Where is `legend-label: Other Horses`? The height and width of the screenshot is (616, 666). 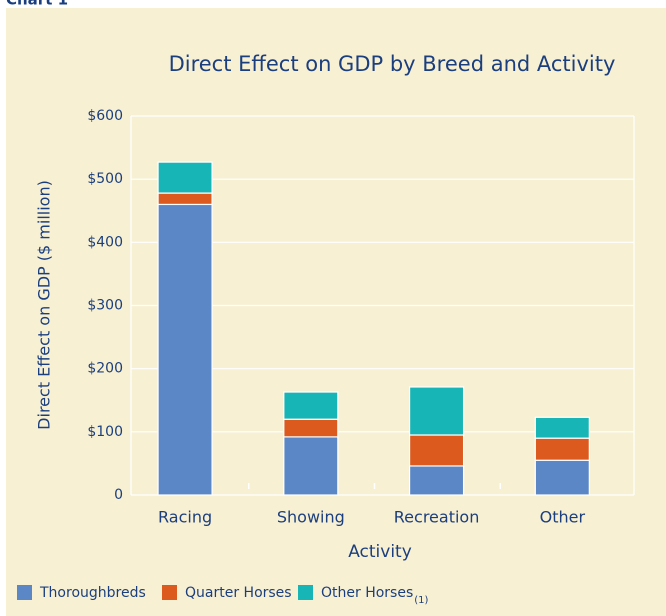 legend-label: Other Horses is located at coordinates (367, 593).